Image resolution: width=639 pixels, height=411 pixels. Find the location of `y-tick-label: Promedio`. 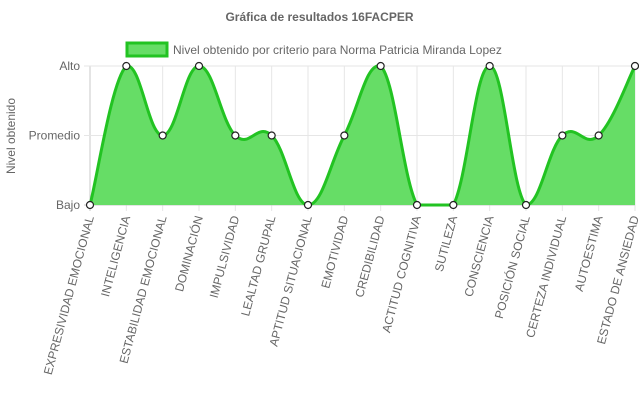

y-tick-label: Promedio is located at coordinates (55, 136).